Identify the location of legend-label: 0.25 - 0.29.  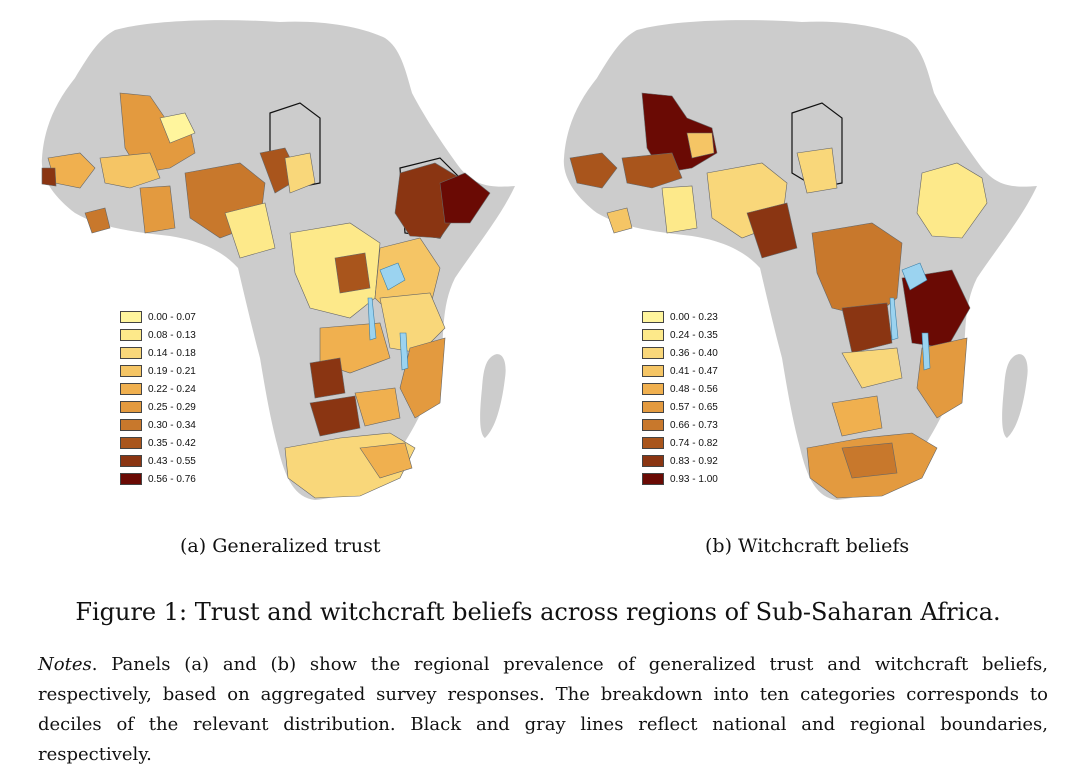
(172, 407).